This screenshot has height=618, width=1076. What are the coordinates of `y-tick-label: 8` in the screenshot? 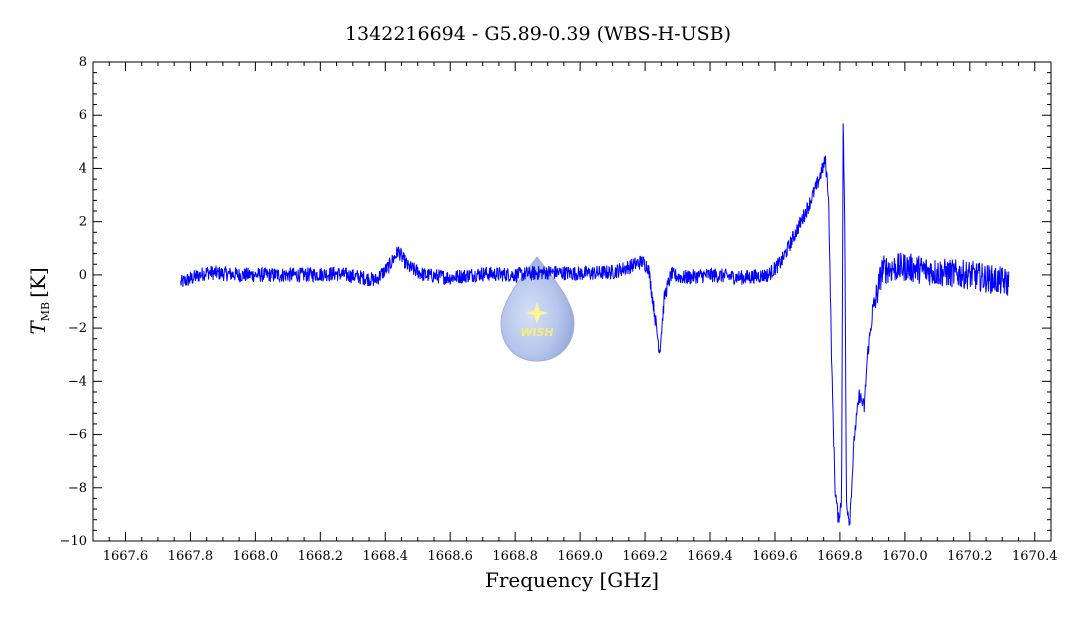 It's located at (83, 62).